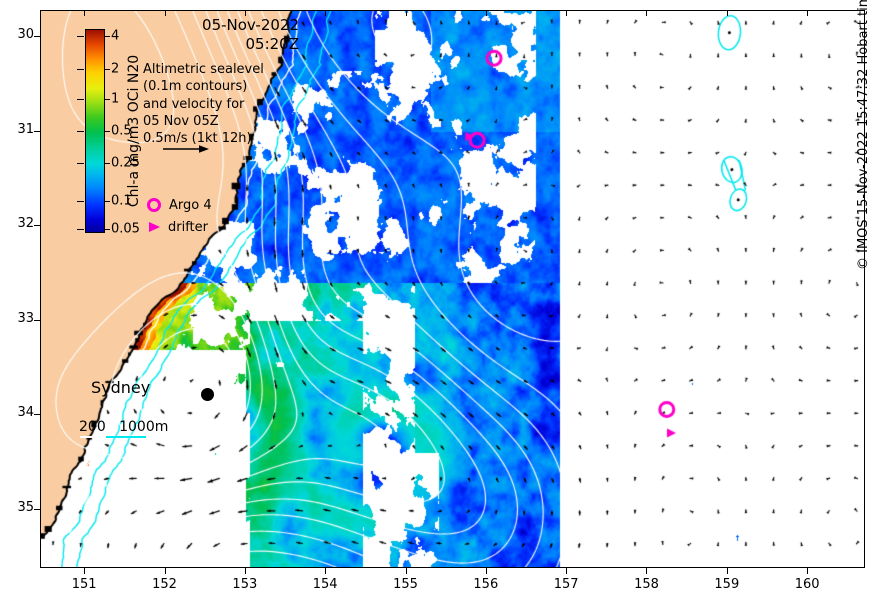 Image resolution: width=880 pixels, height=600 pixels. I want to click on argo-circle-icon, so click(154, 205).